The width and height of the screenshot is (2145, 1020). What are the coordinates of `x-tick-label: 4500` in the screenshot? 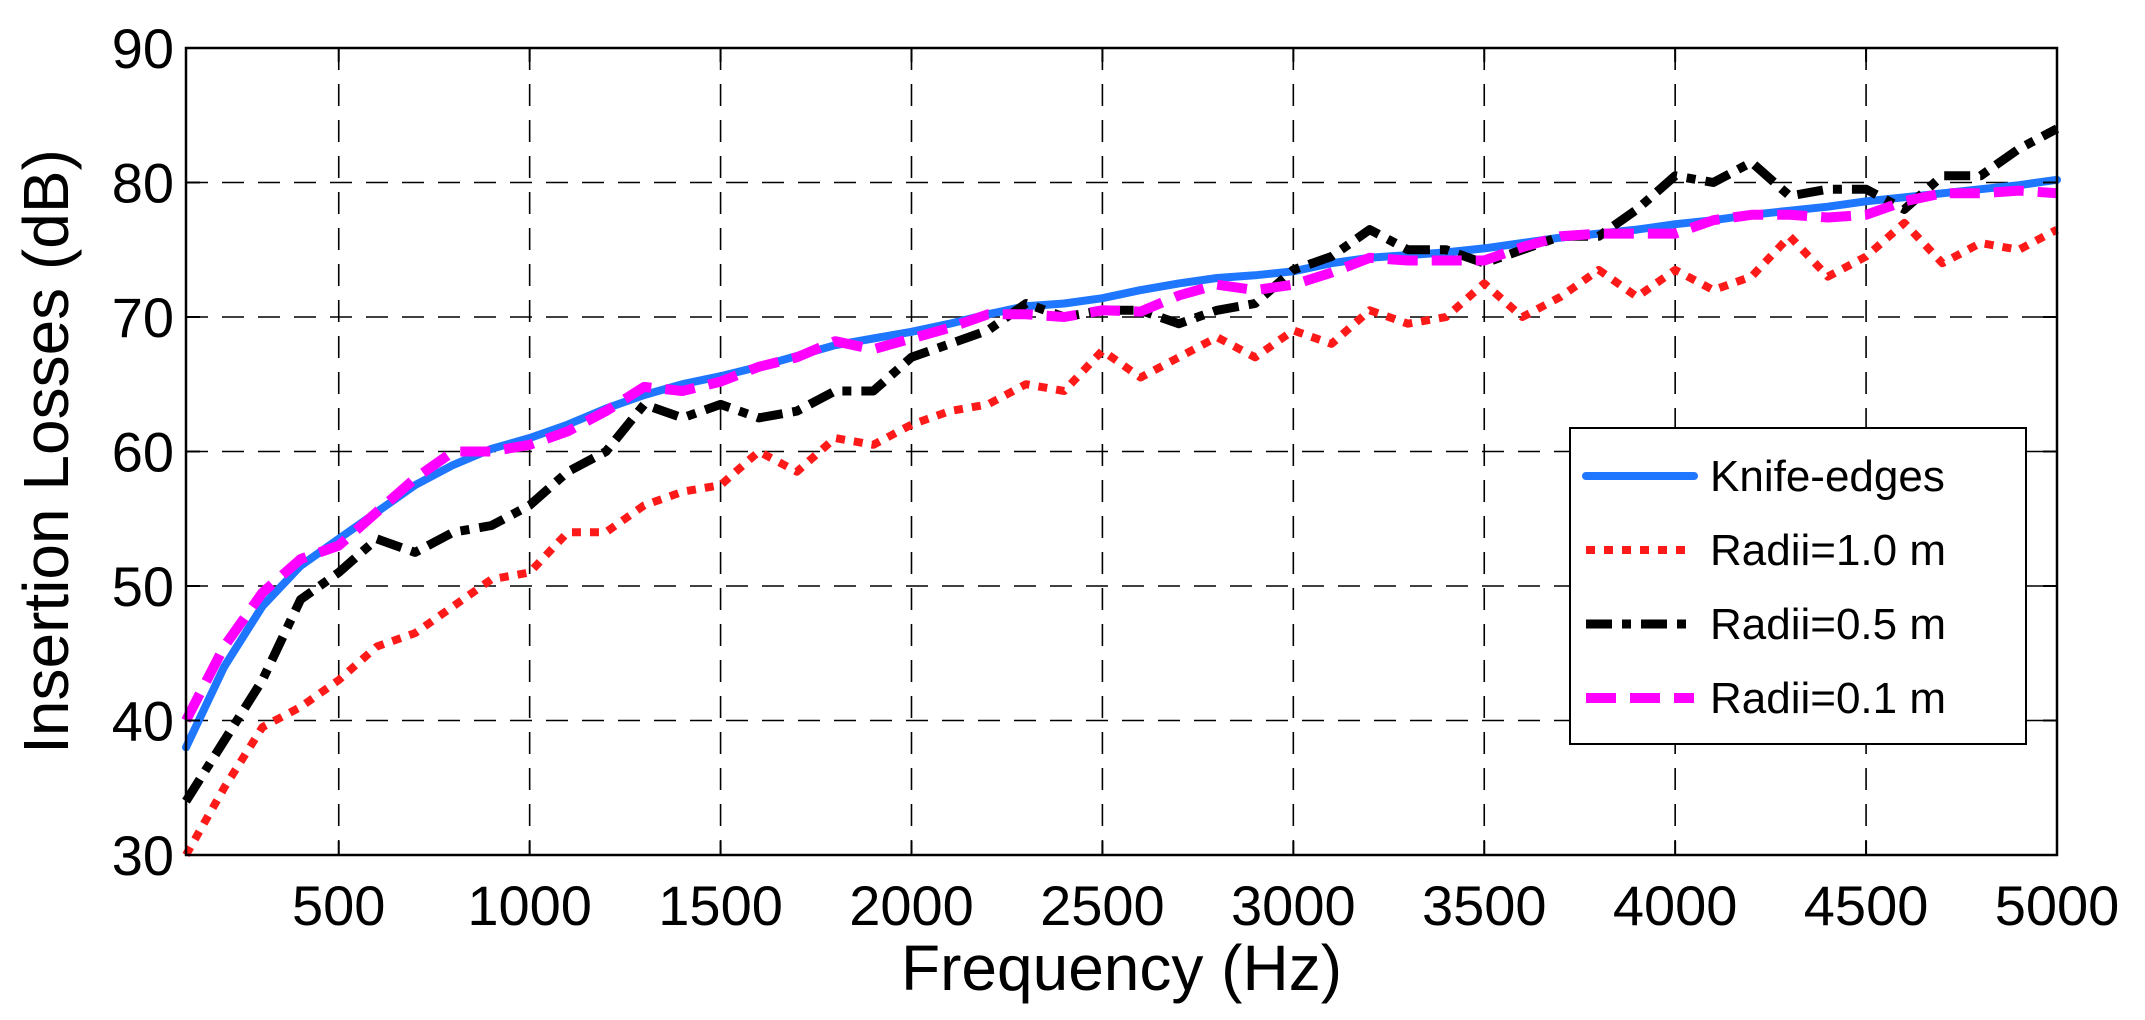 It's located at (1866, 905).